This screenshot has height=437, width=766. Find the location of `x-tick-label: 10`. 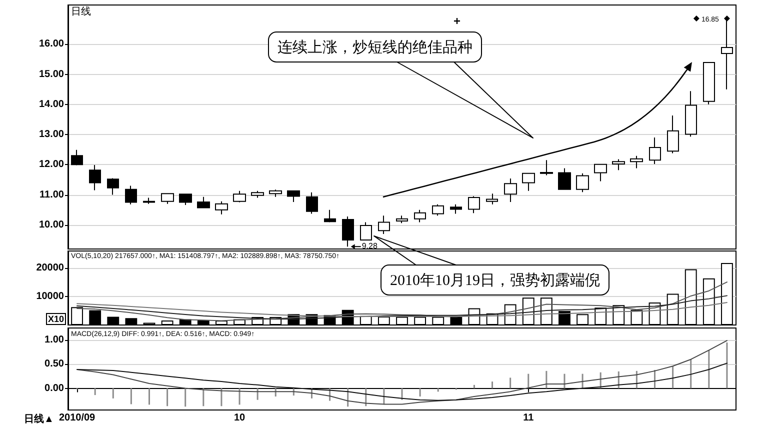

x-tick-label: 10 is located at coordinates (240, 418).